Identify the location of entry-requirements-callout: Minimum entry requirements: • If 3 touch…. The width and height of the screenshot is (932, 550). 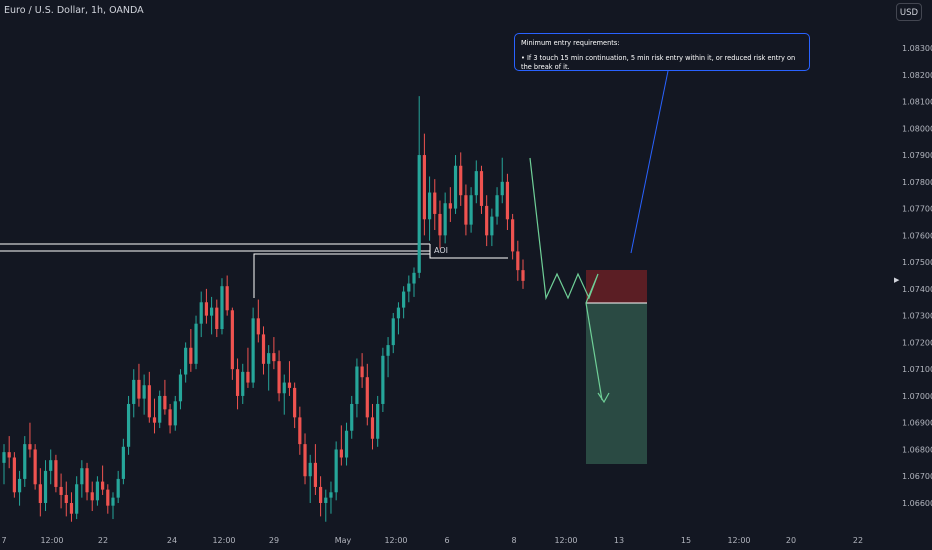
(662, 52).